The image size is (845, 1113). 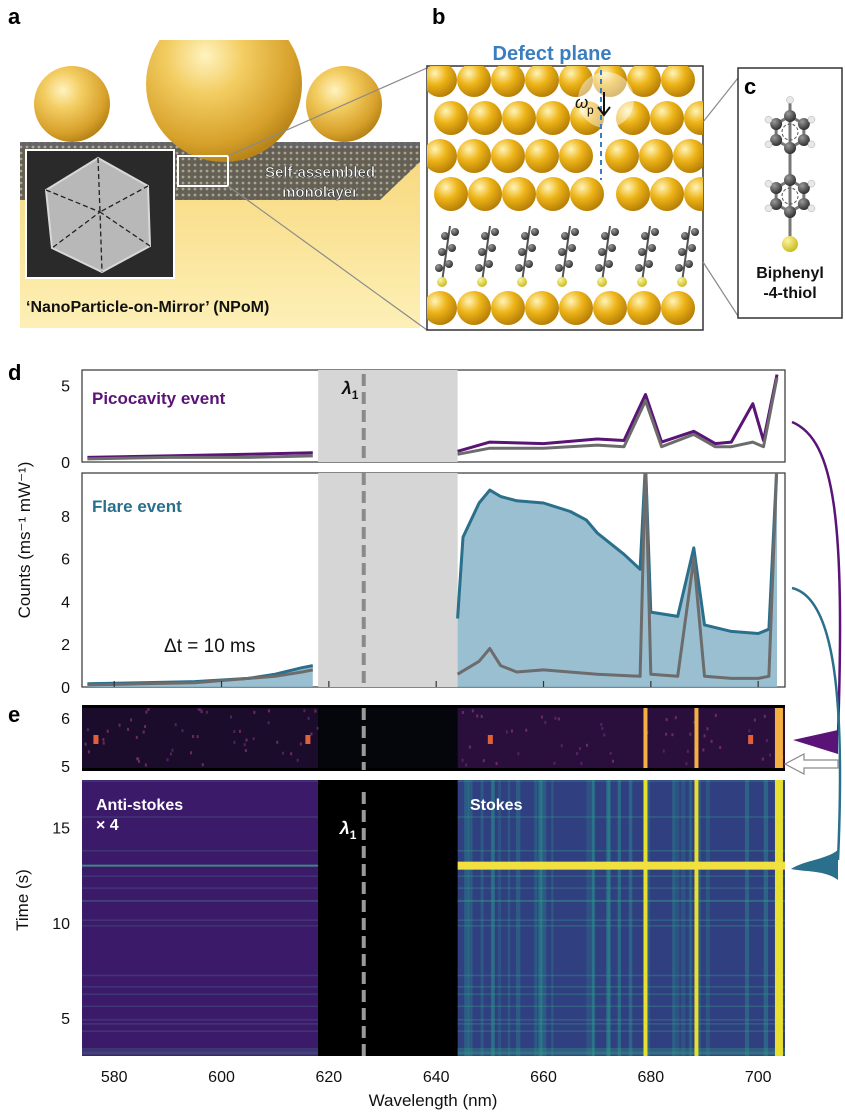 I want to click on heatmap-strip, so click(x=433, y=738).